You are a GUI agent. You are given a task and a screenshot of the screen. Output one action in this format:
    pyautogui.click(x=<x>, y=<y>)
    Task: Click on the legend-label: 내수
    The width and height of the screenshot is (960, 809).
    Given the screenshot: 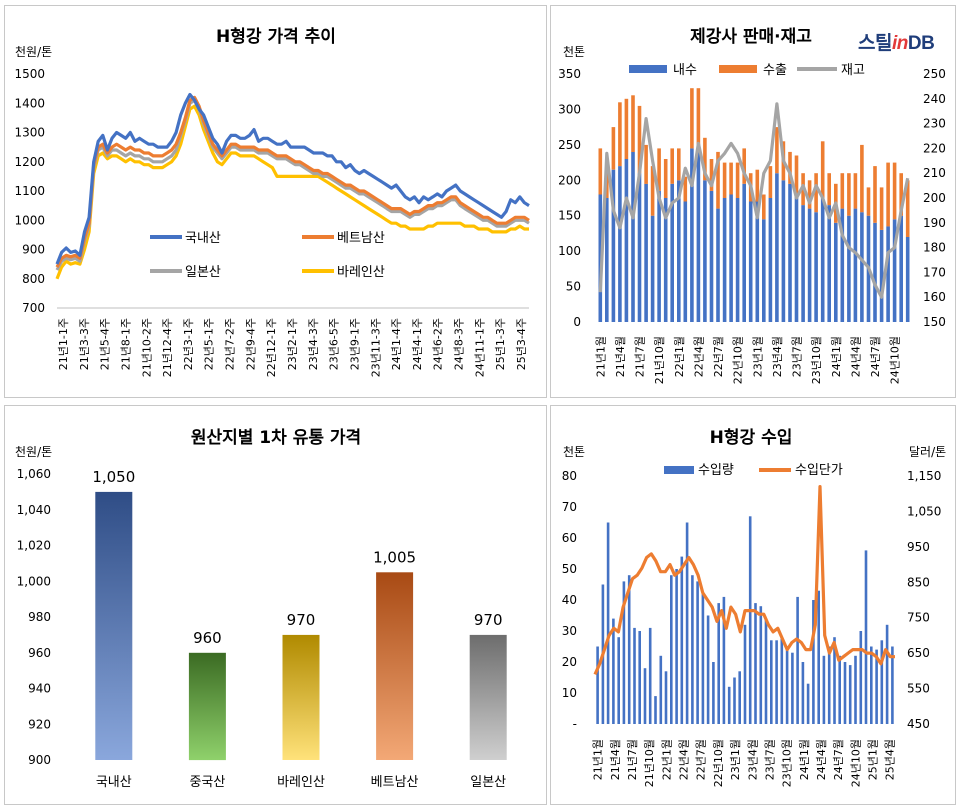 What is the action you would take?
    pyautogui.click(x=685, y=70)
    